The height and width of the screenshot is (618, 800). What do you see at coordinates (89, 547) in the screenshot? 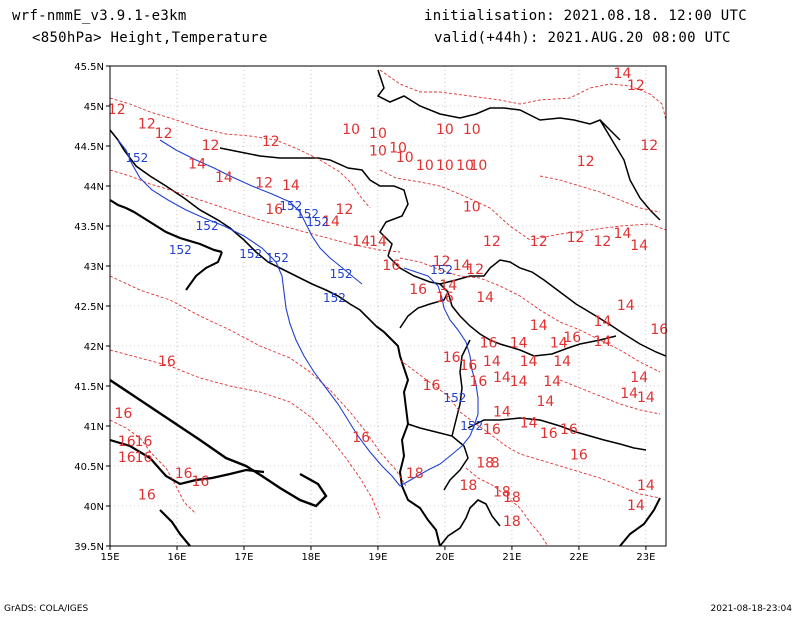
I see `lat-tick-label: 39.5N` at bounding box center [89, 547].